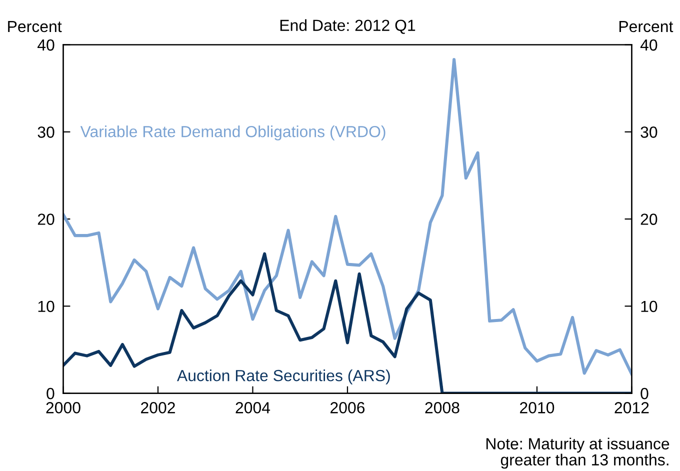  I want to click on y2-tick-label: 30, so click(649, 132).